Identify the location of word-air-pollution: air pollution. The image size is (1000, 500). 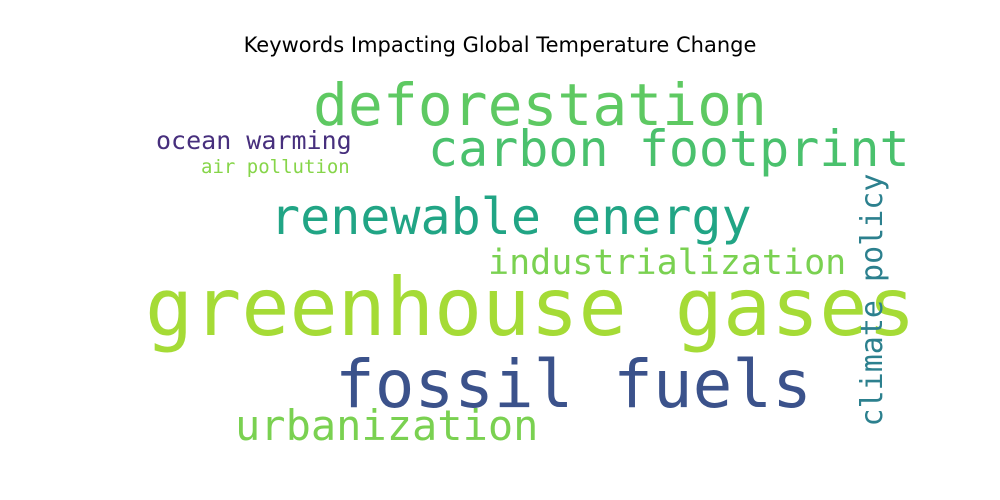
(275, 167).